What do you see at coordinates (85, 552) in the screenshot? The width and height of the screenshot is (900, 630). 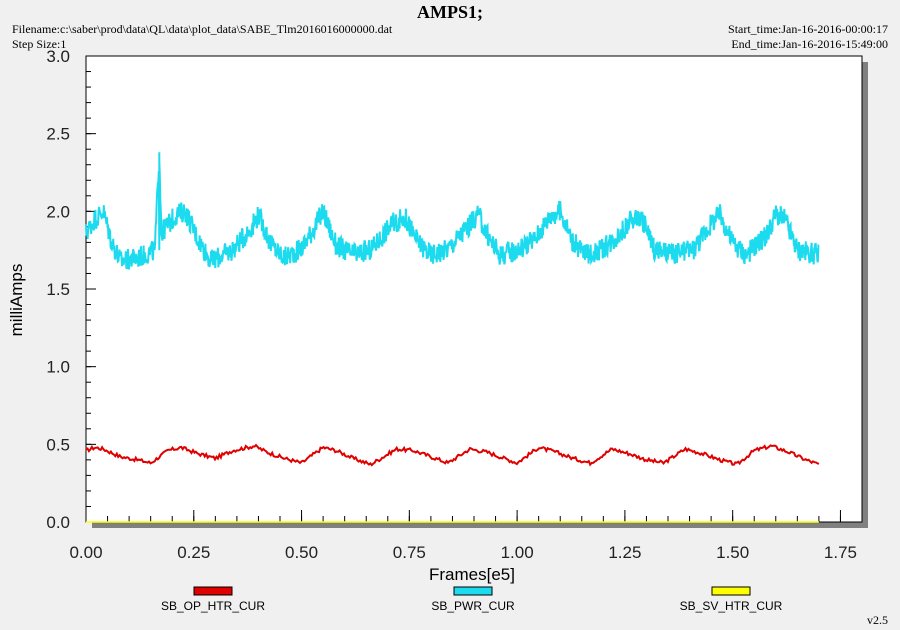 I see `x-tick-label: 0.00` at bounding box center [85, 552].